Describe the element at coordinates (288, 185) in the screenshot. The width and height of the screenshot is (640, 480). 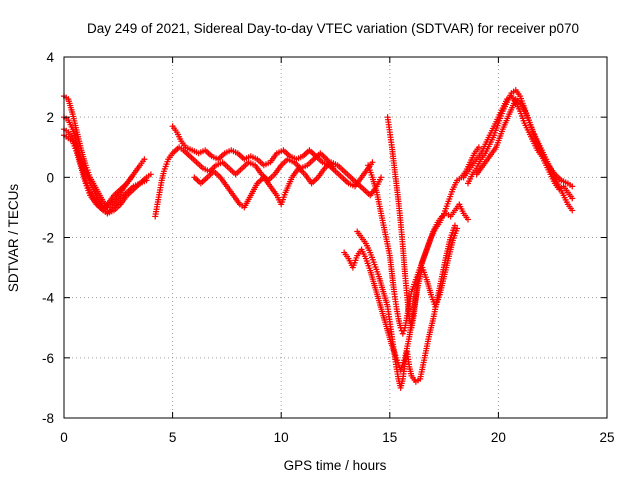
I see `series-track-g` at that location.